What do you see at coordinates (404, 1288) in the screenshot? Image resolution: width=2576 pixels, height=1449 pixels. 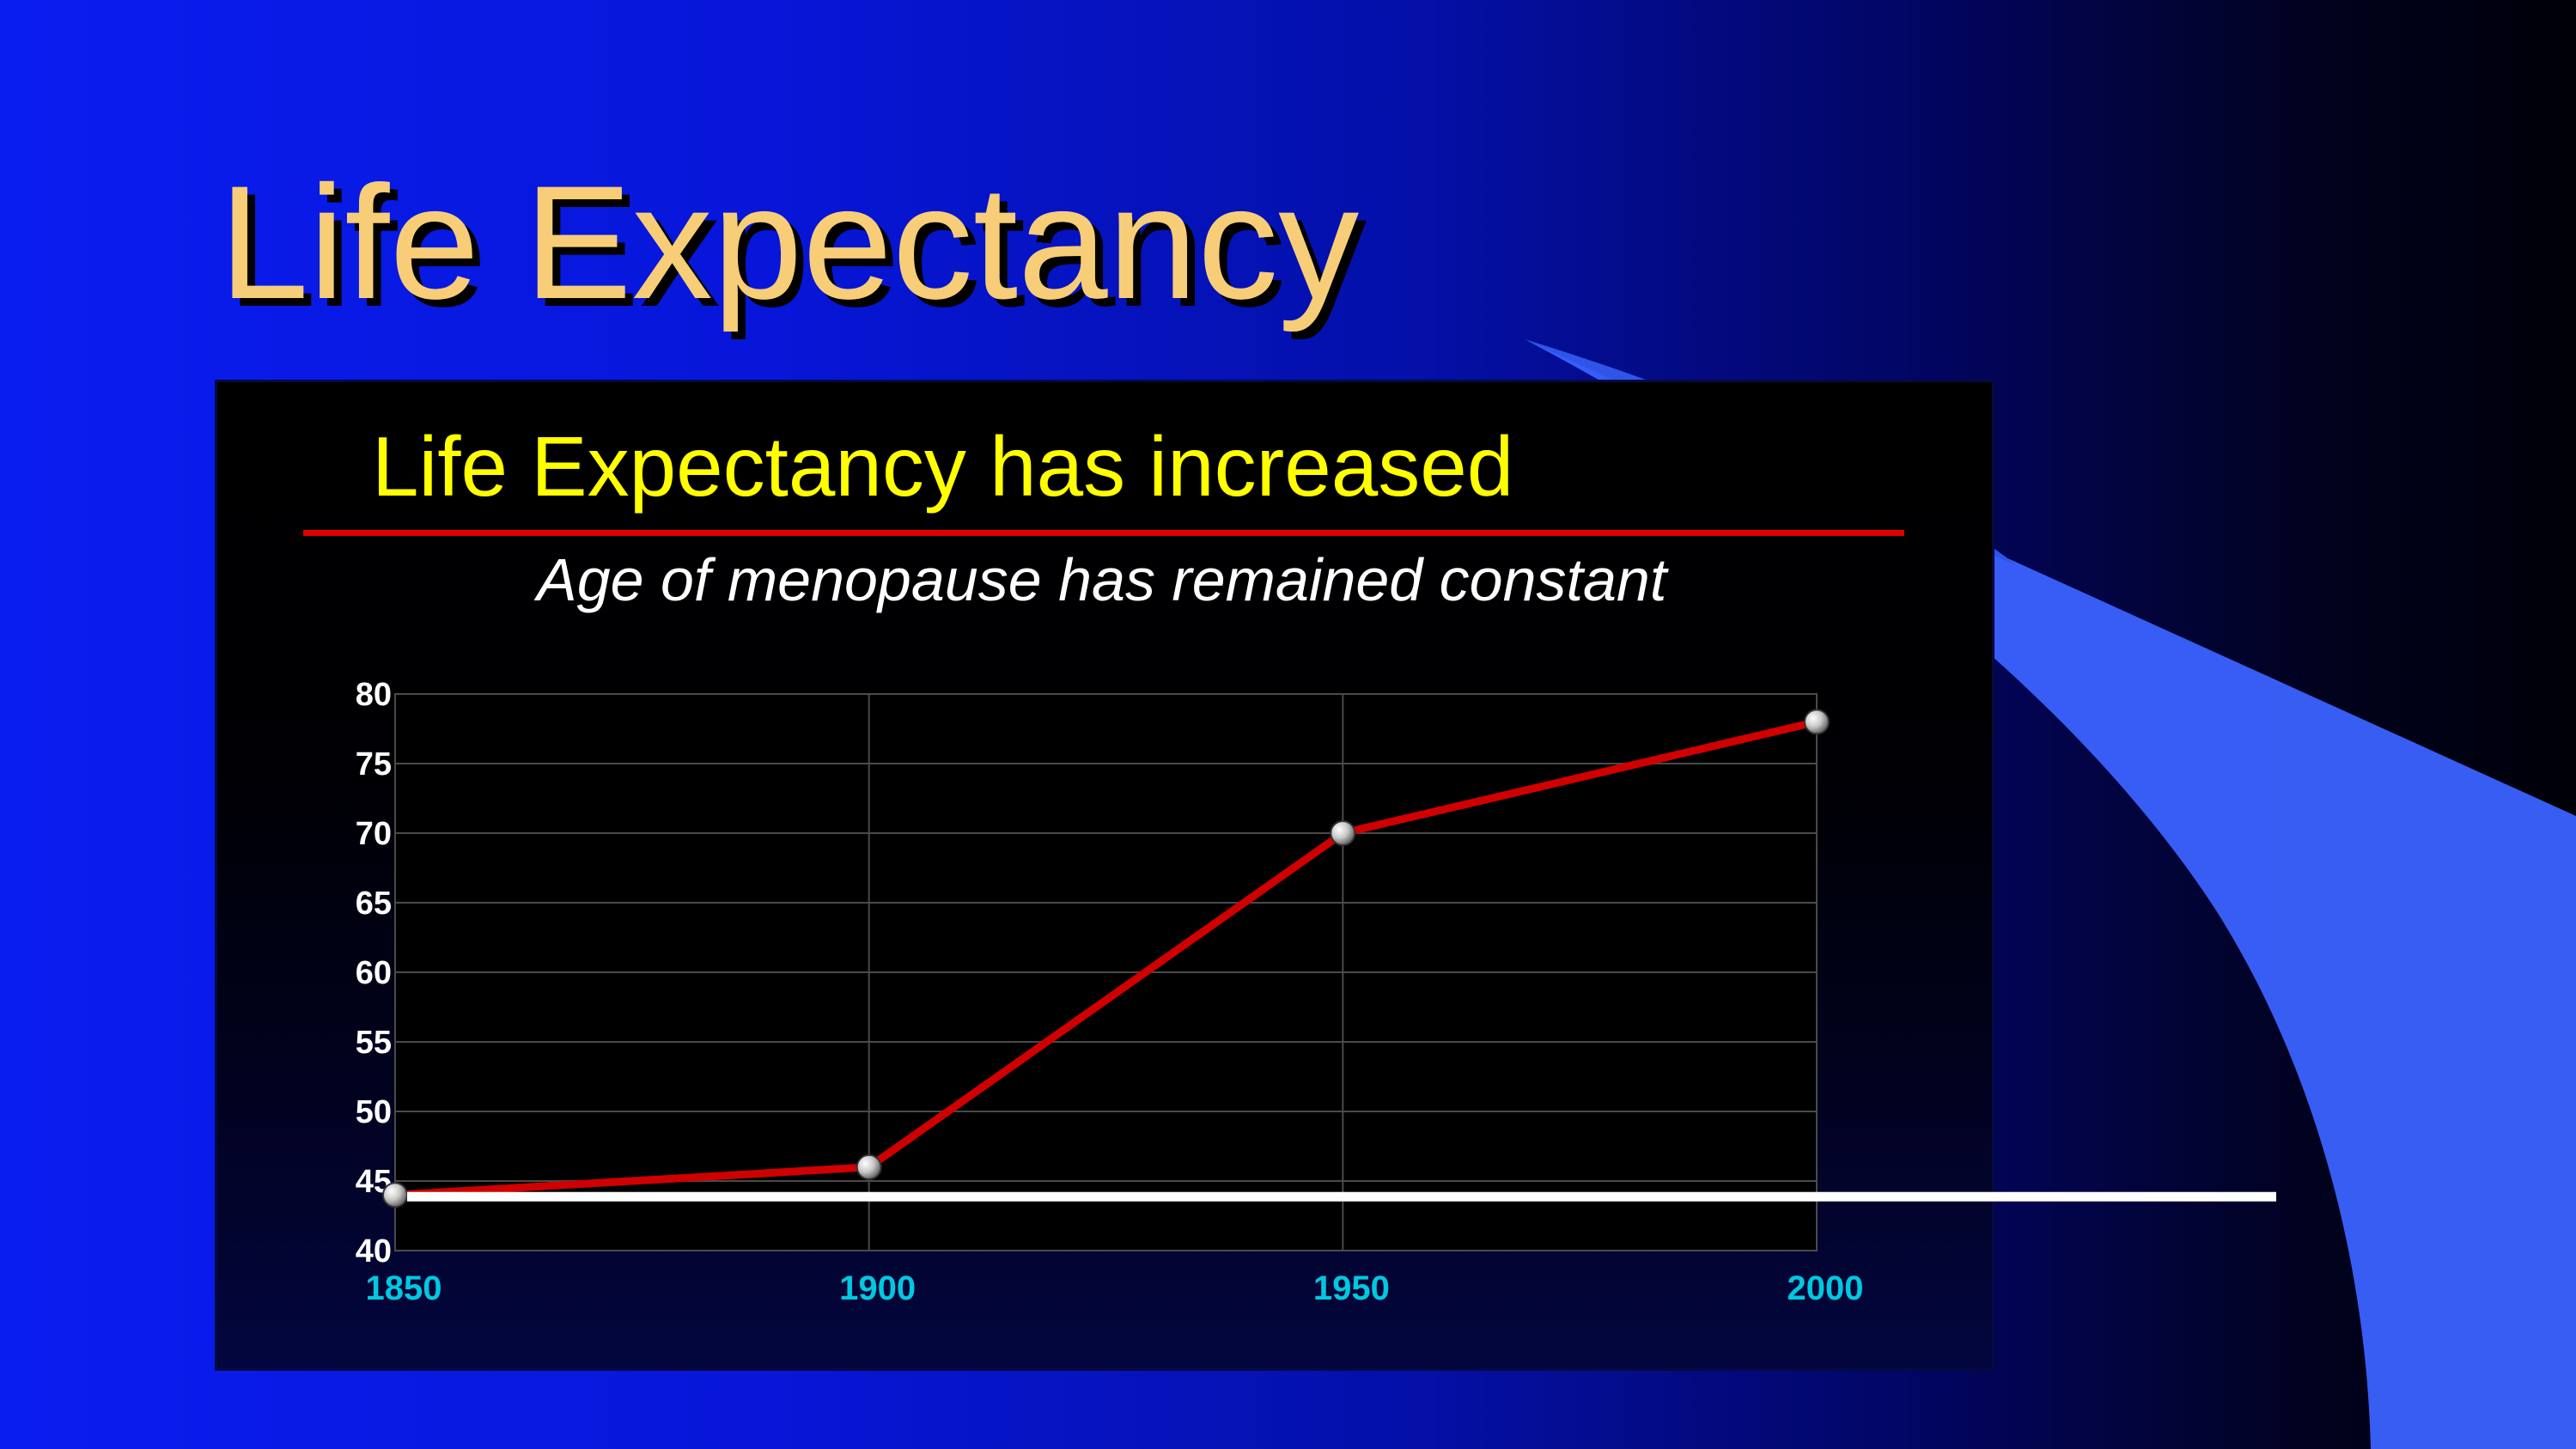 I see `x-tick-label: 1850` at bounding box center [404, 1288].